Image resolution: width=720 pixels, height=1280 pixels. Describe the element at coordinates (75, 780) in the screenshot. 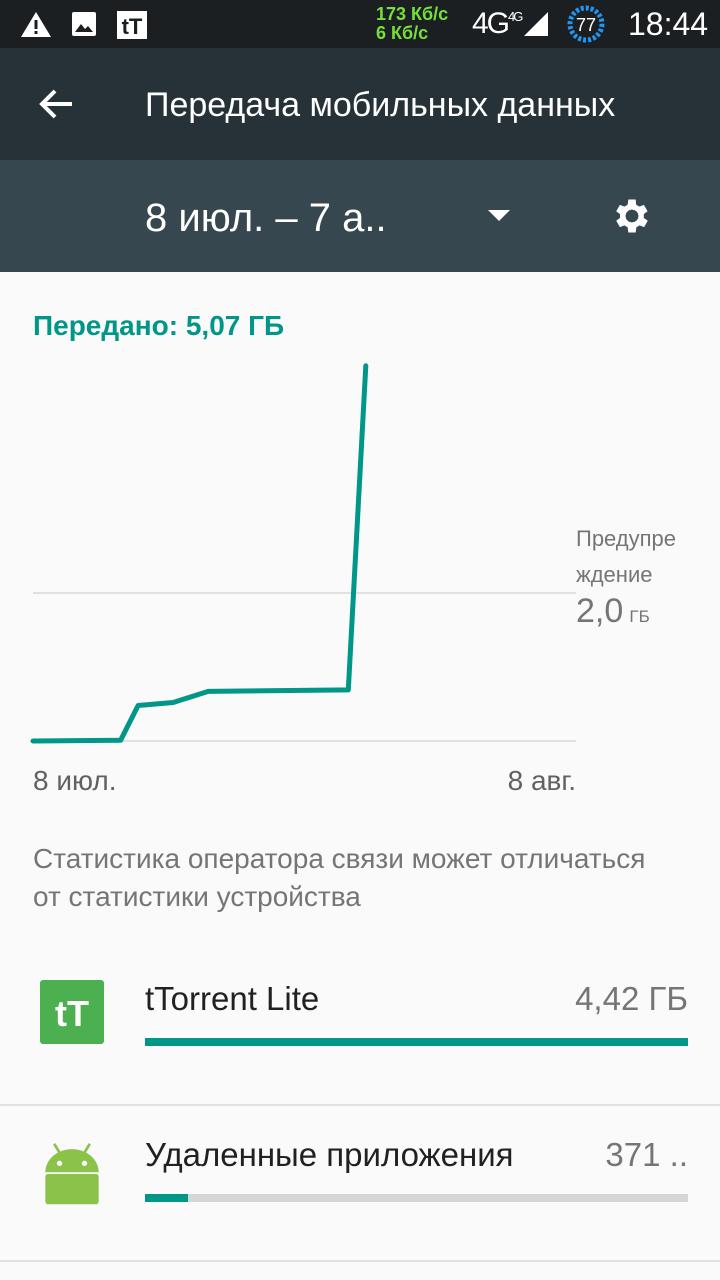

I see `x-label-start: 8 июл.` at that location.